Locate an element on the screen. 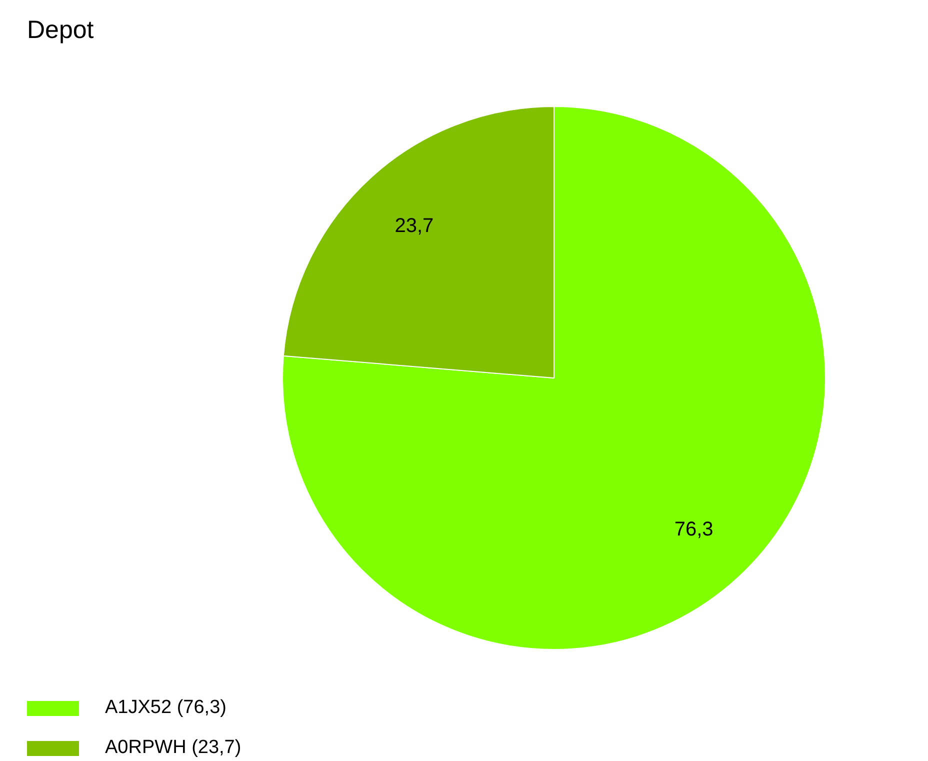 The image size is (928, 761). data-label: 23,7 is located at coordinates (414, 225).